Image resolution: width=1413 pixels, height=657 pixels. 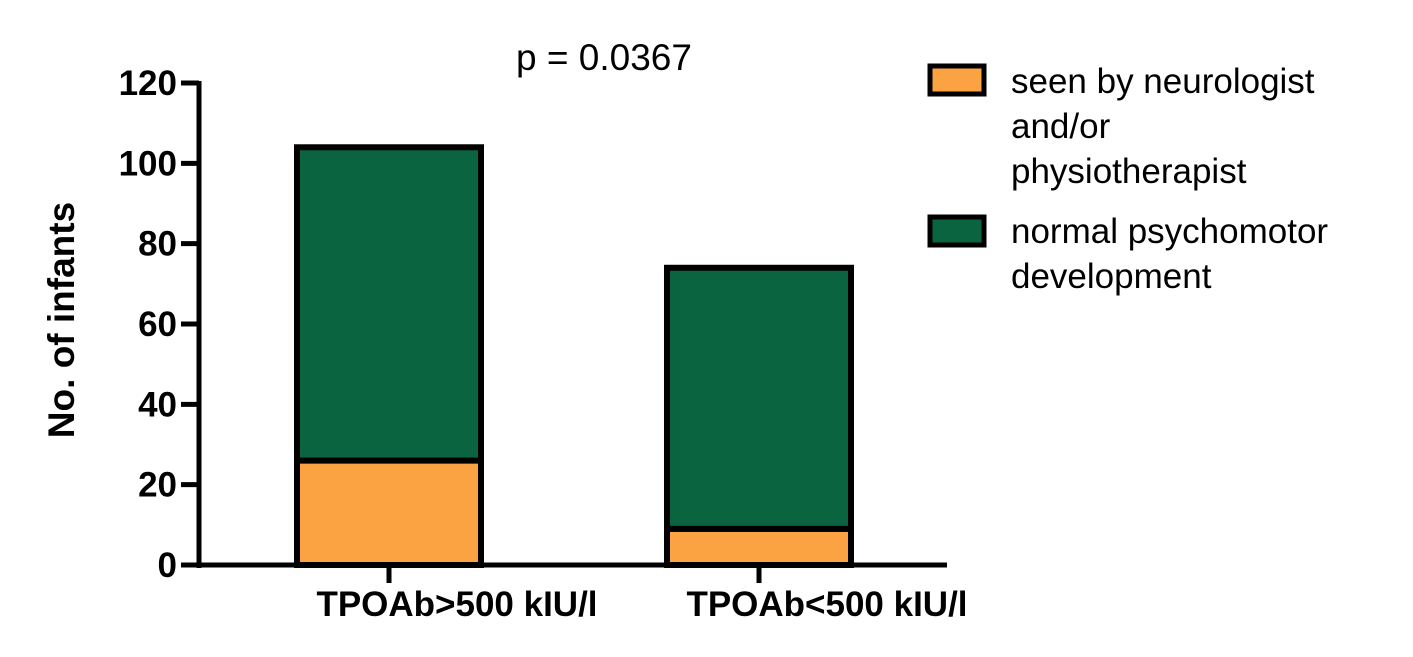 I want to click on y-tick-label: 40, so click(x=157, y=404).